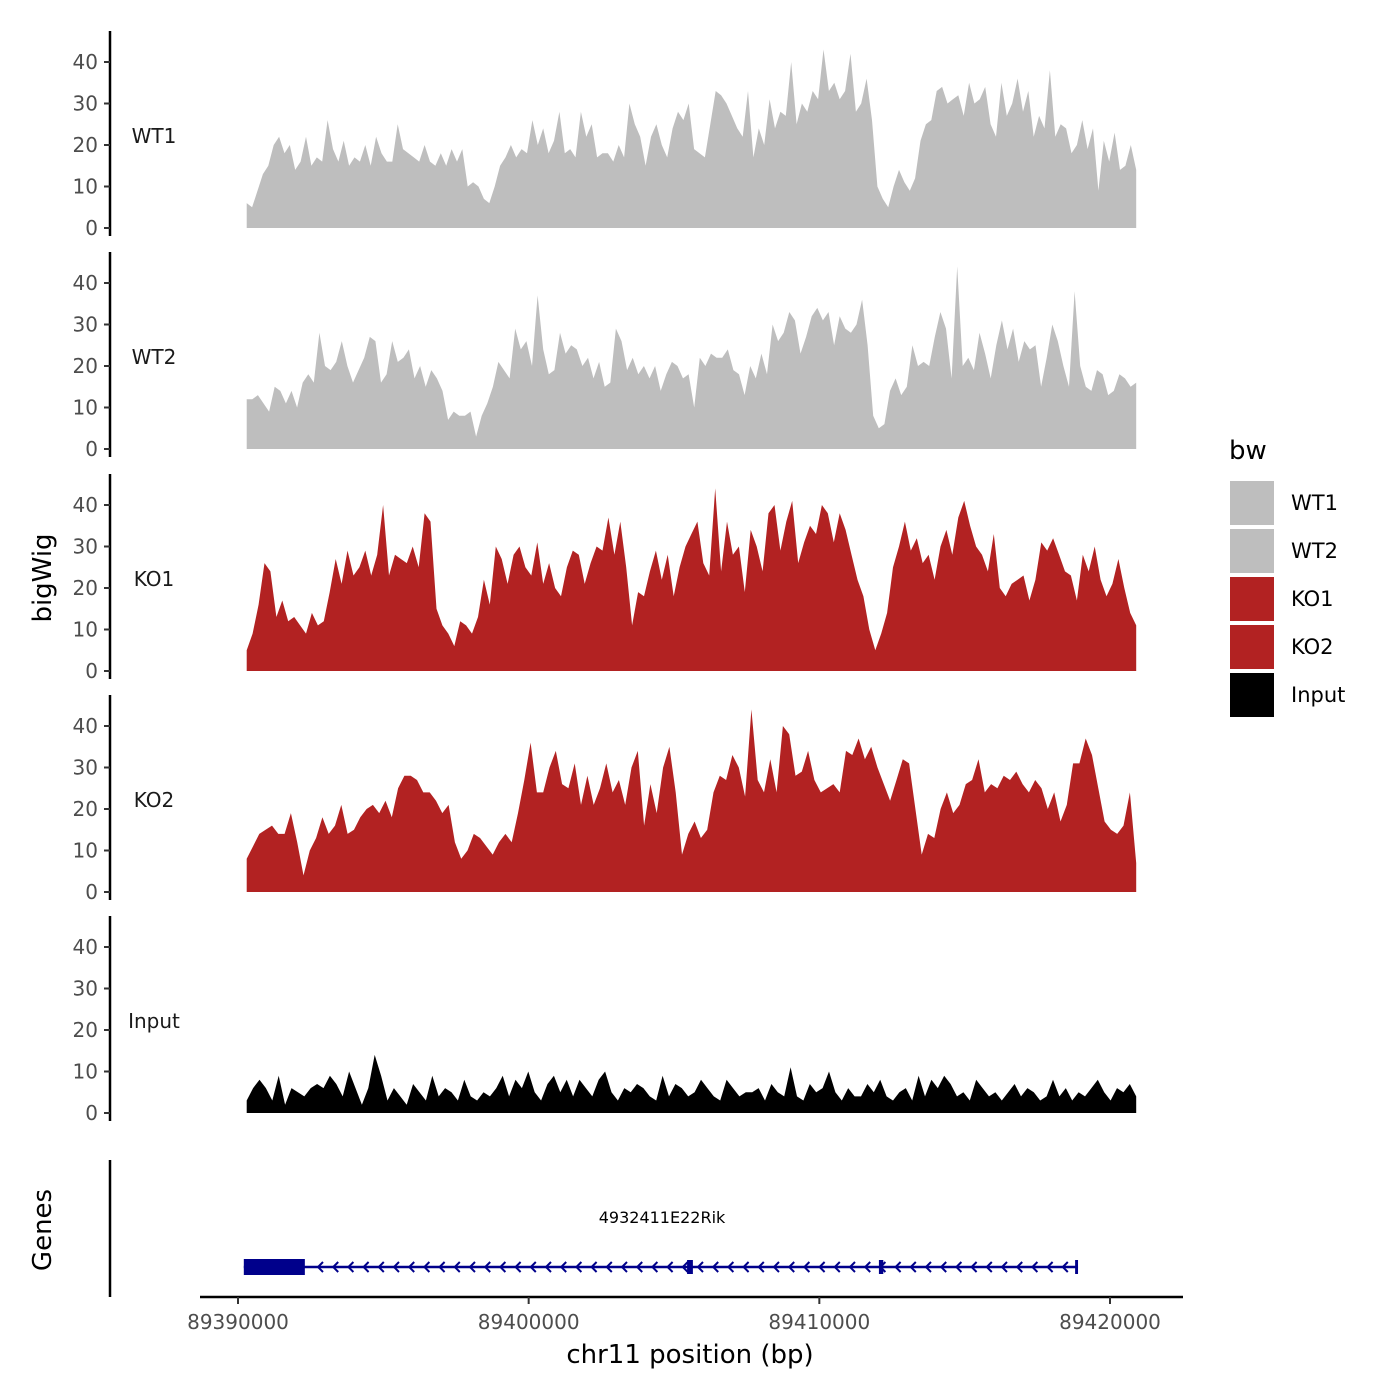 This screenshot has height=1400, width=1400. Describe the element at coordinates (691, 138) in the screenshot. I see `coverage-area-wt1` at that location.